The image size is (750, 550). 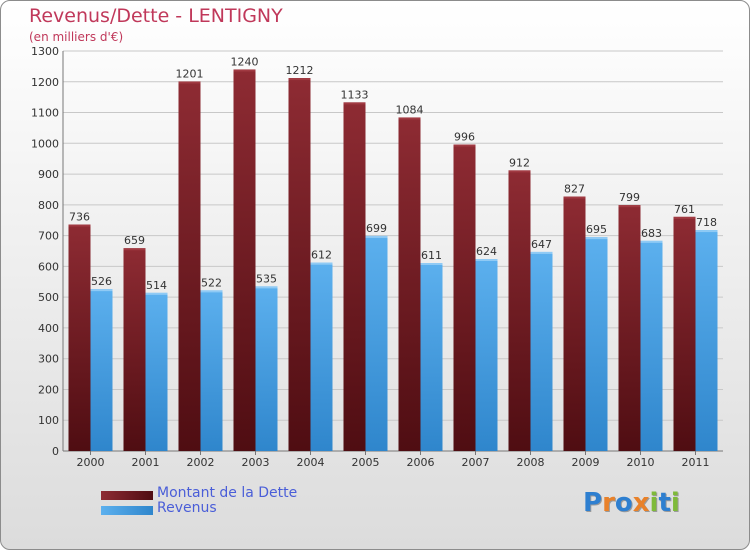 What do you see at coordinates (531, 462) in the screenshot?
I see `x-tick-label: 2008` at bounding box center [531, 462].